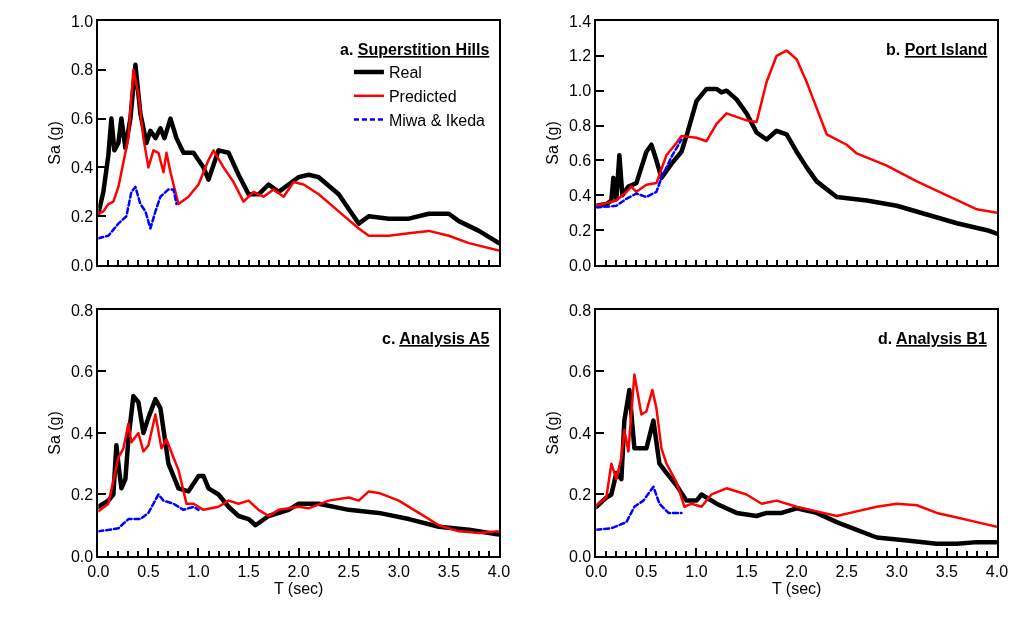 The image size is (1026, 632). I want to click on text: d. Analysis B1, so click(932, 338).